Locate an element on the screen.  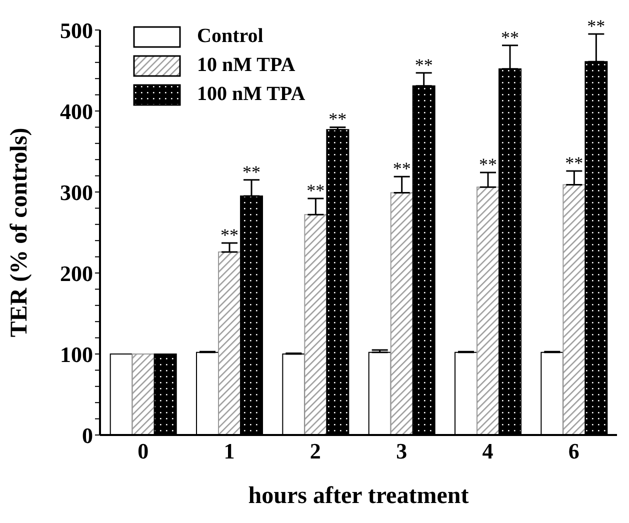
y-tick-label: 0 is located at coordinates (87, 435).